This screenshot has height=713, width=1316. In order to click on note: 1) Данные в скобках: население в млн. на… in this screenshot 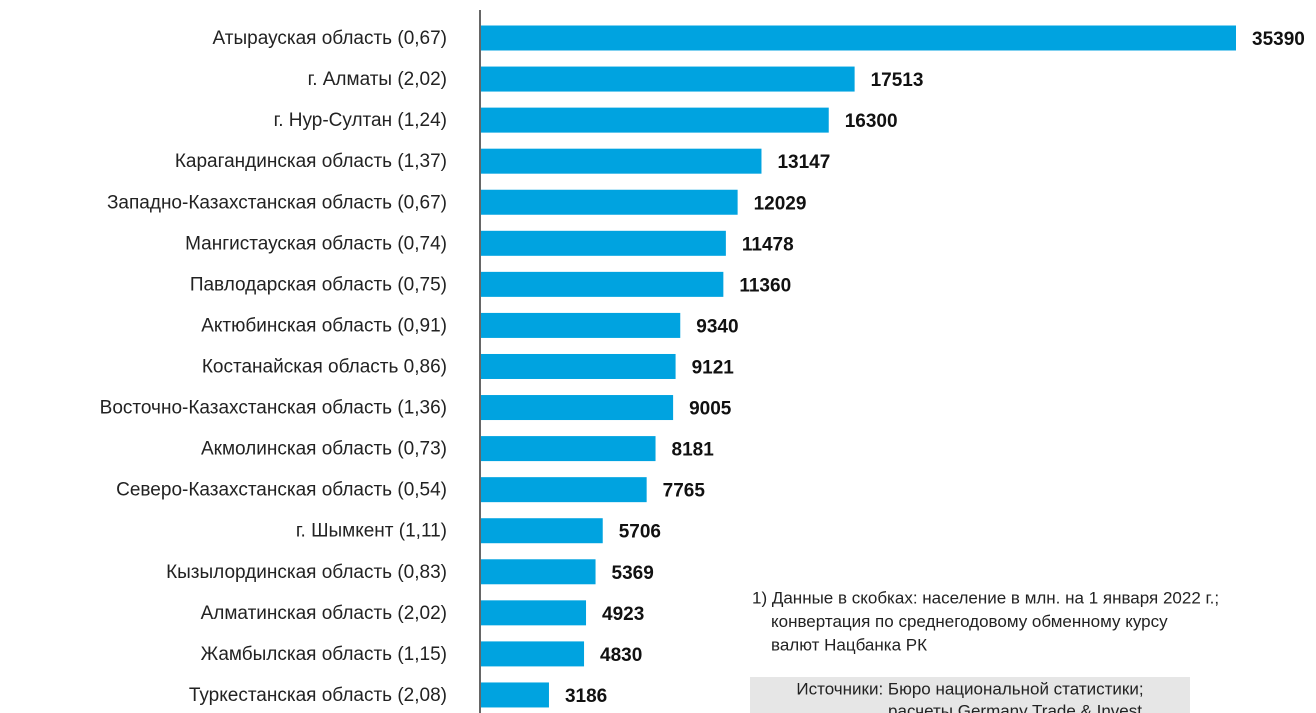, I will do `click(985, 597)`.